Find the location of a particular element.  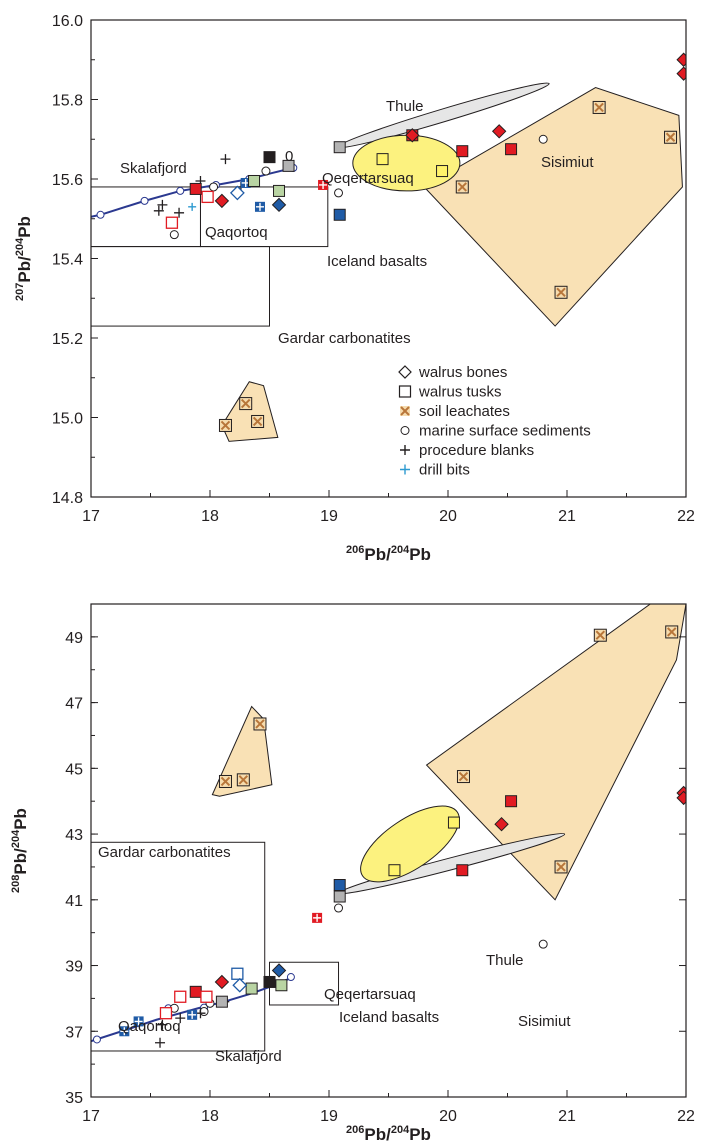

y-tick-label: 35 is located at coordinates (74, 1098).